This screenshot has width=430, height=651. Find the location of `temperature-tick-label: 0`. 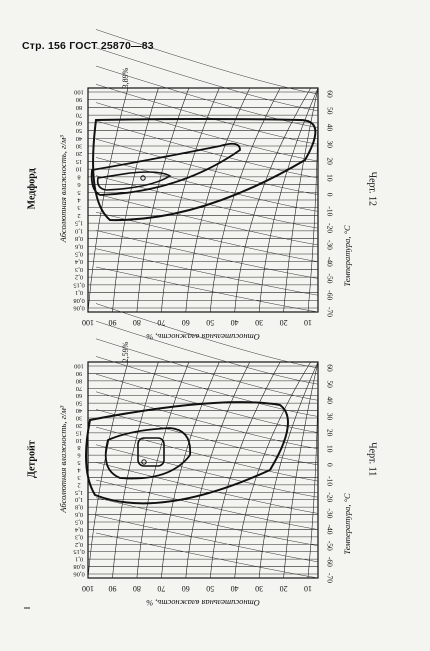

temperature-tick-label: 0 is located at coordinates (329, 465).